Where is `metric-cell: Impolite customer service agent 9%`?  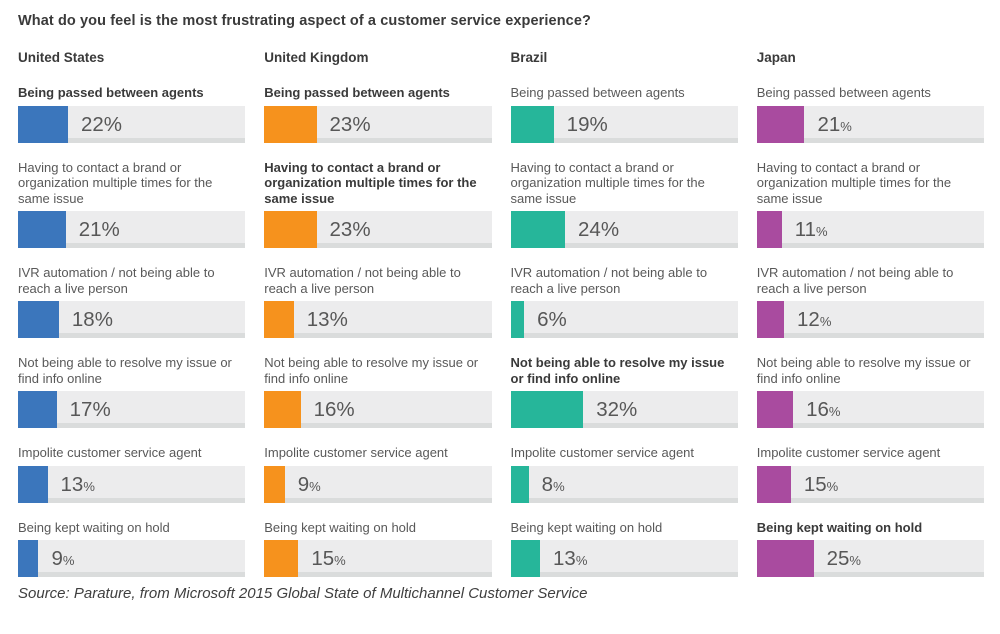 metric-cell: Impolite customer service agent 9% is located at coordinates (378, 474).